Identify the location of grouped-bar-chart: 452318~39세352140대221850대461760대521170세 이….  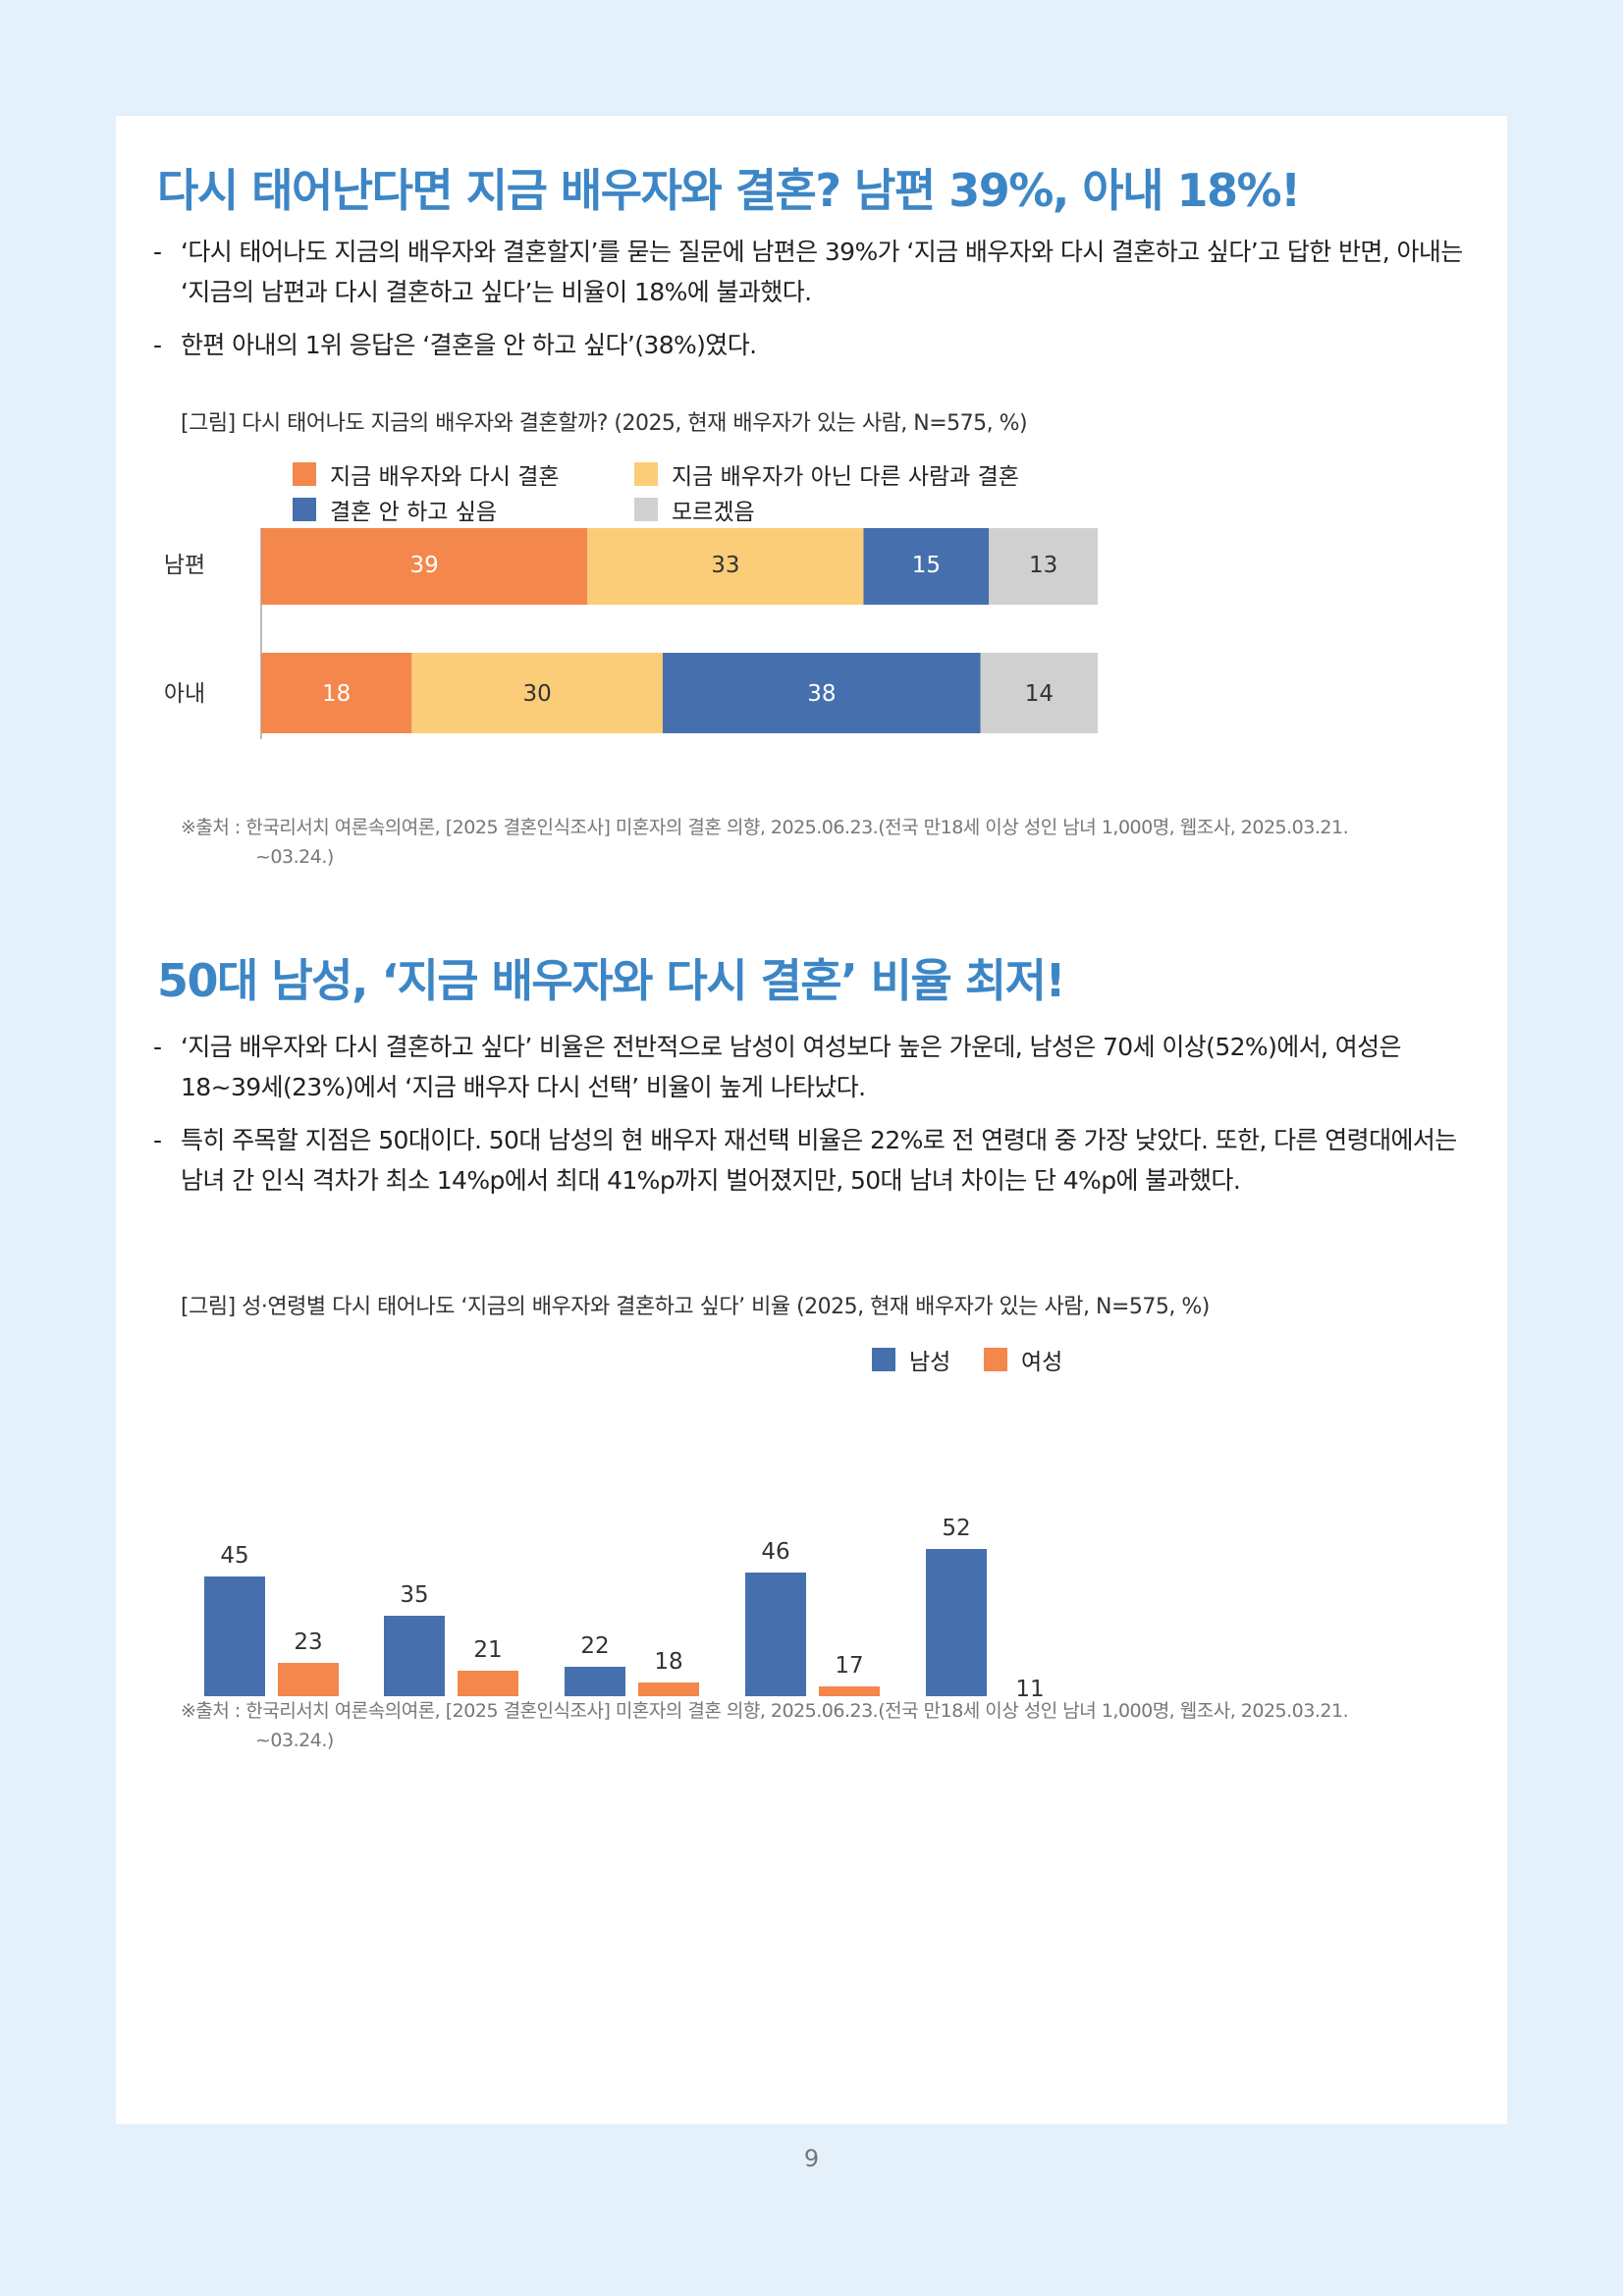
(624, 1606).